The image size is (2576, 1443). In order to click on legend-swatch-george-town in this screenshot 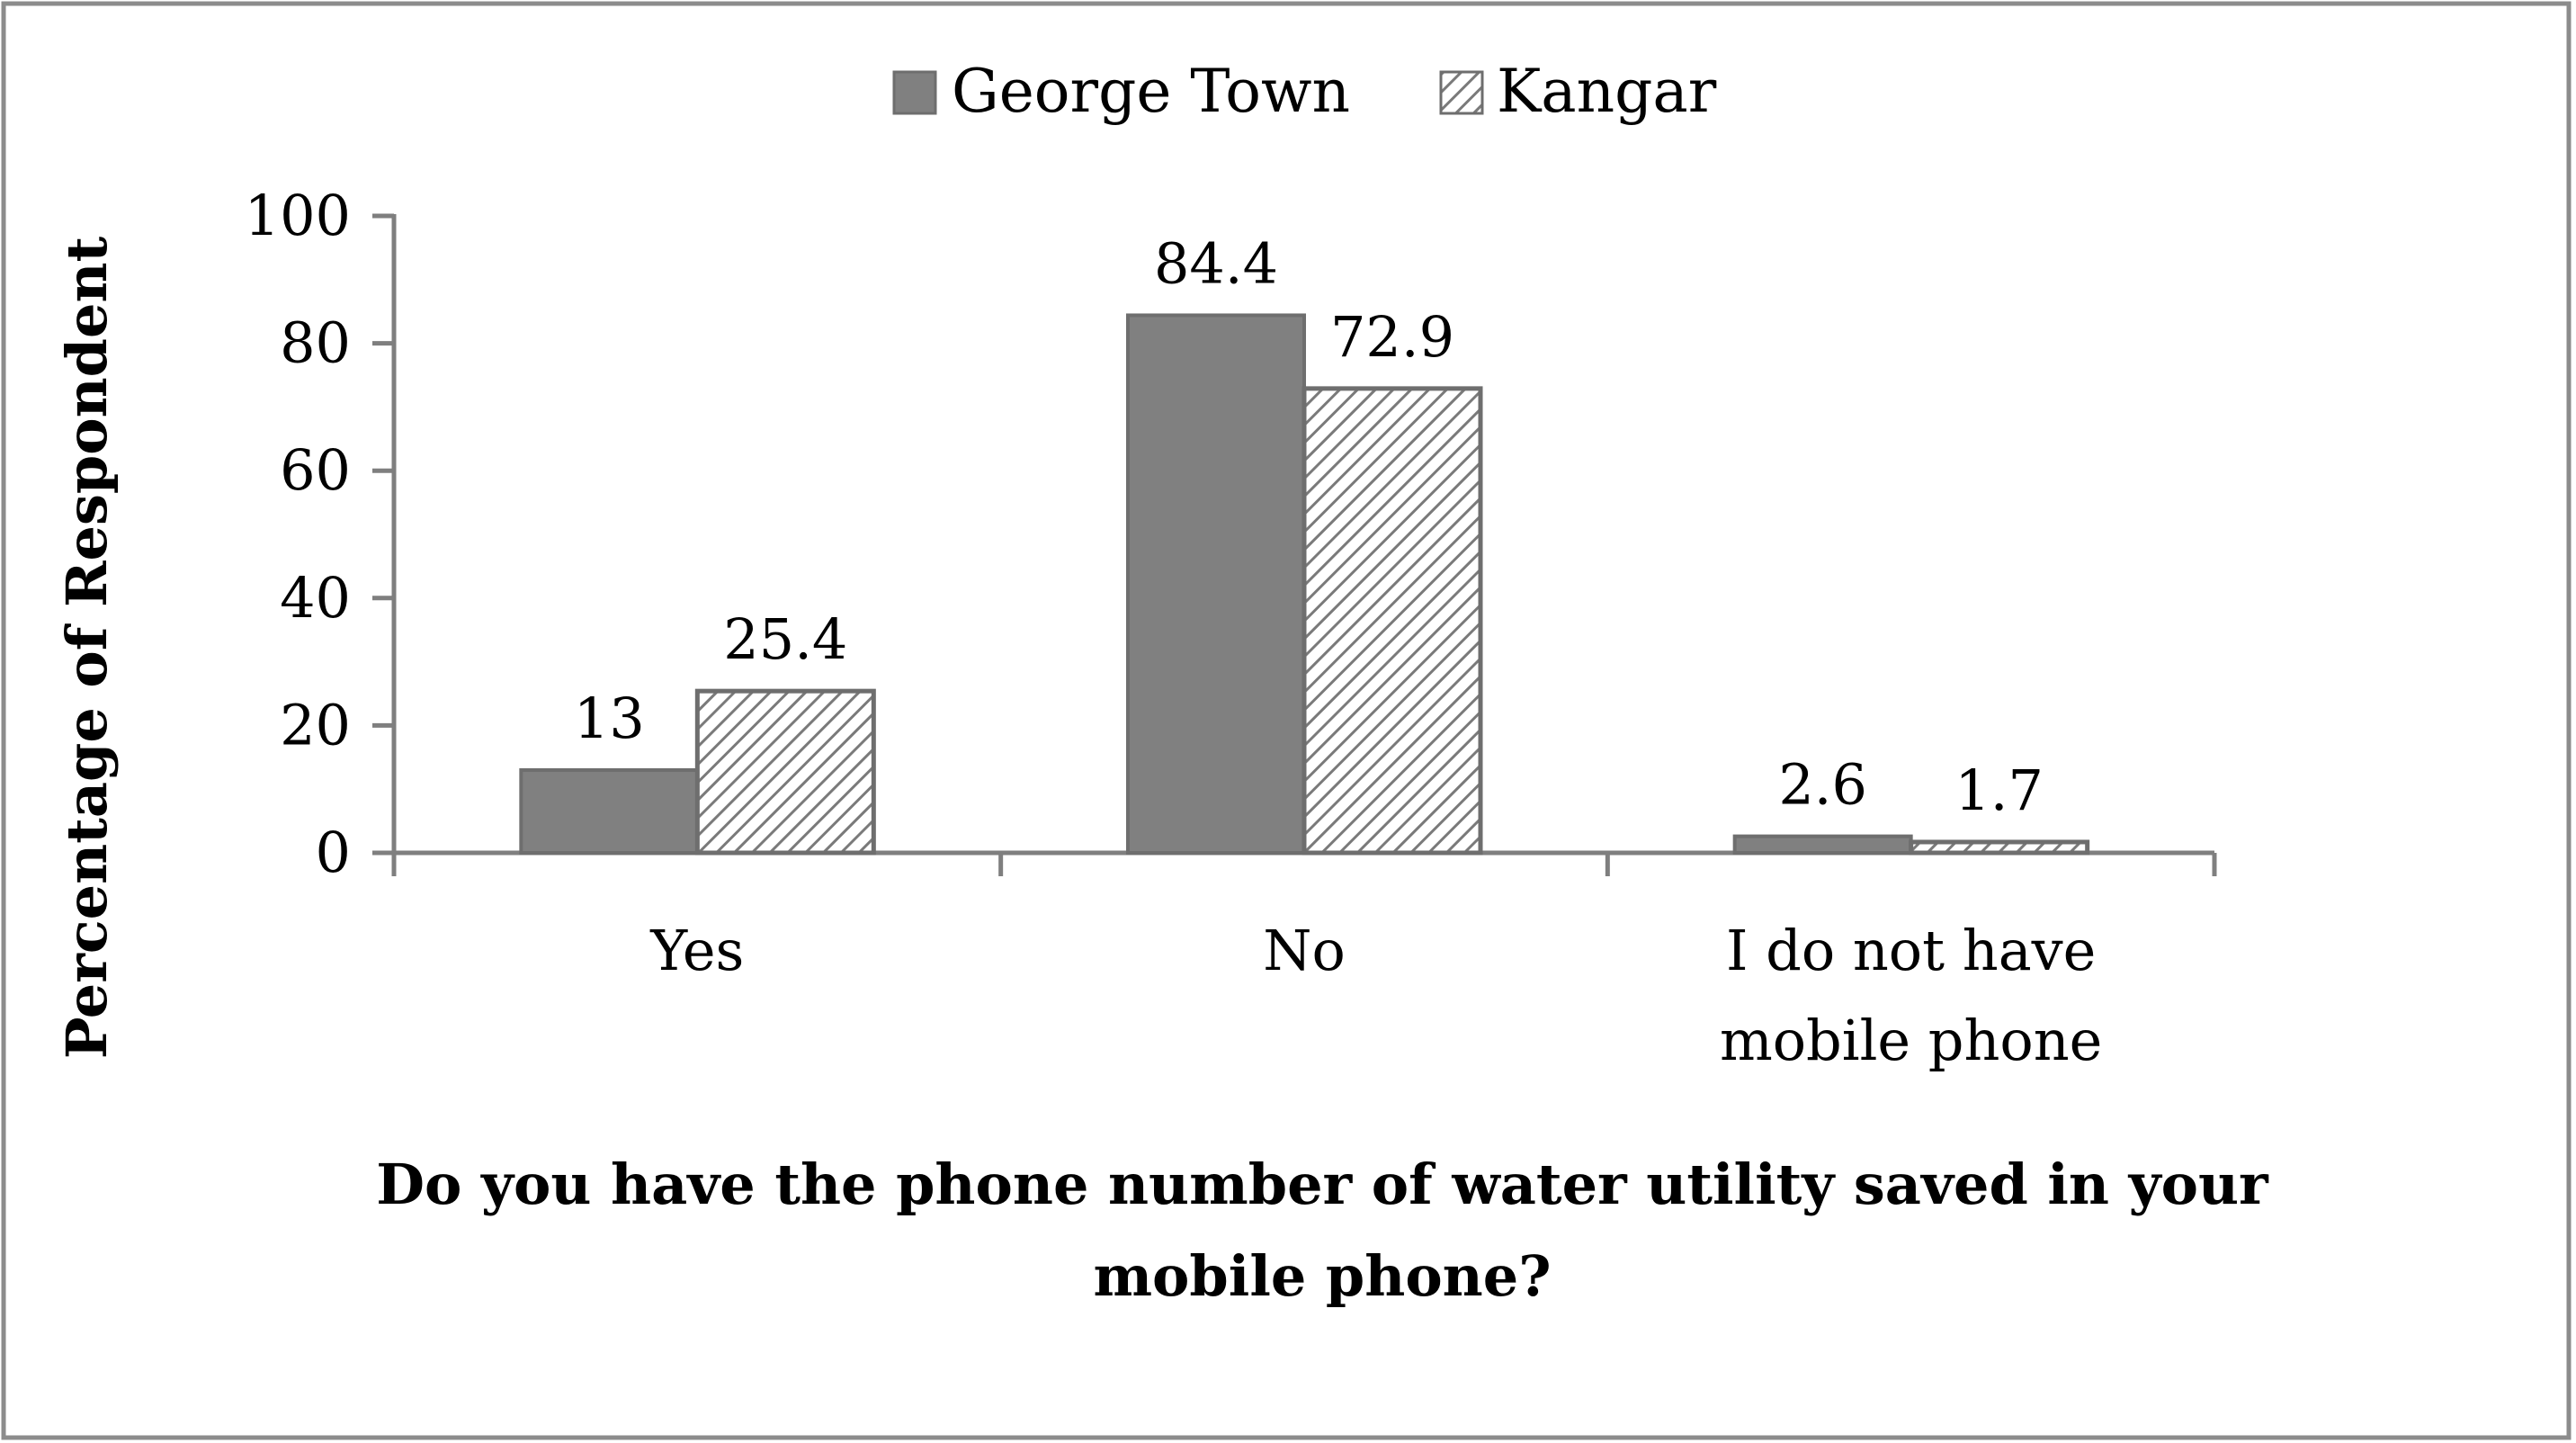, I will do `click(914, 92)`.